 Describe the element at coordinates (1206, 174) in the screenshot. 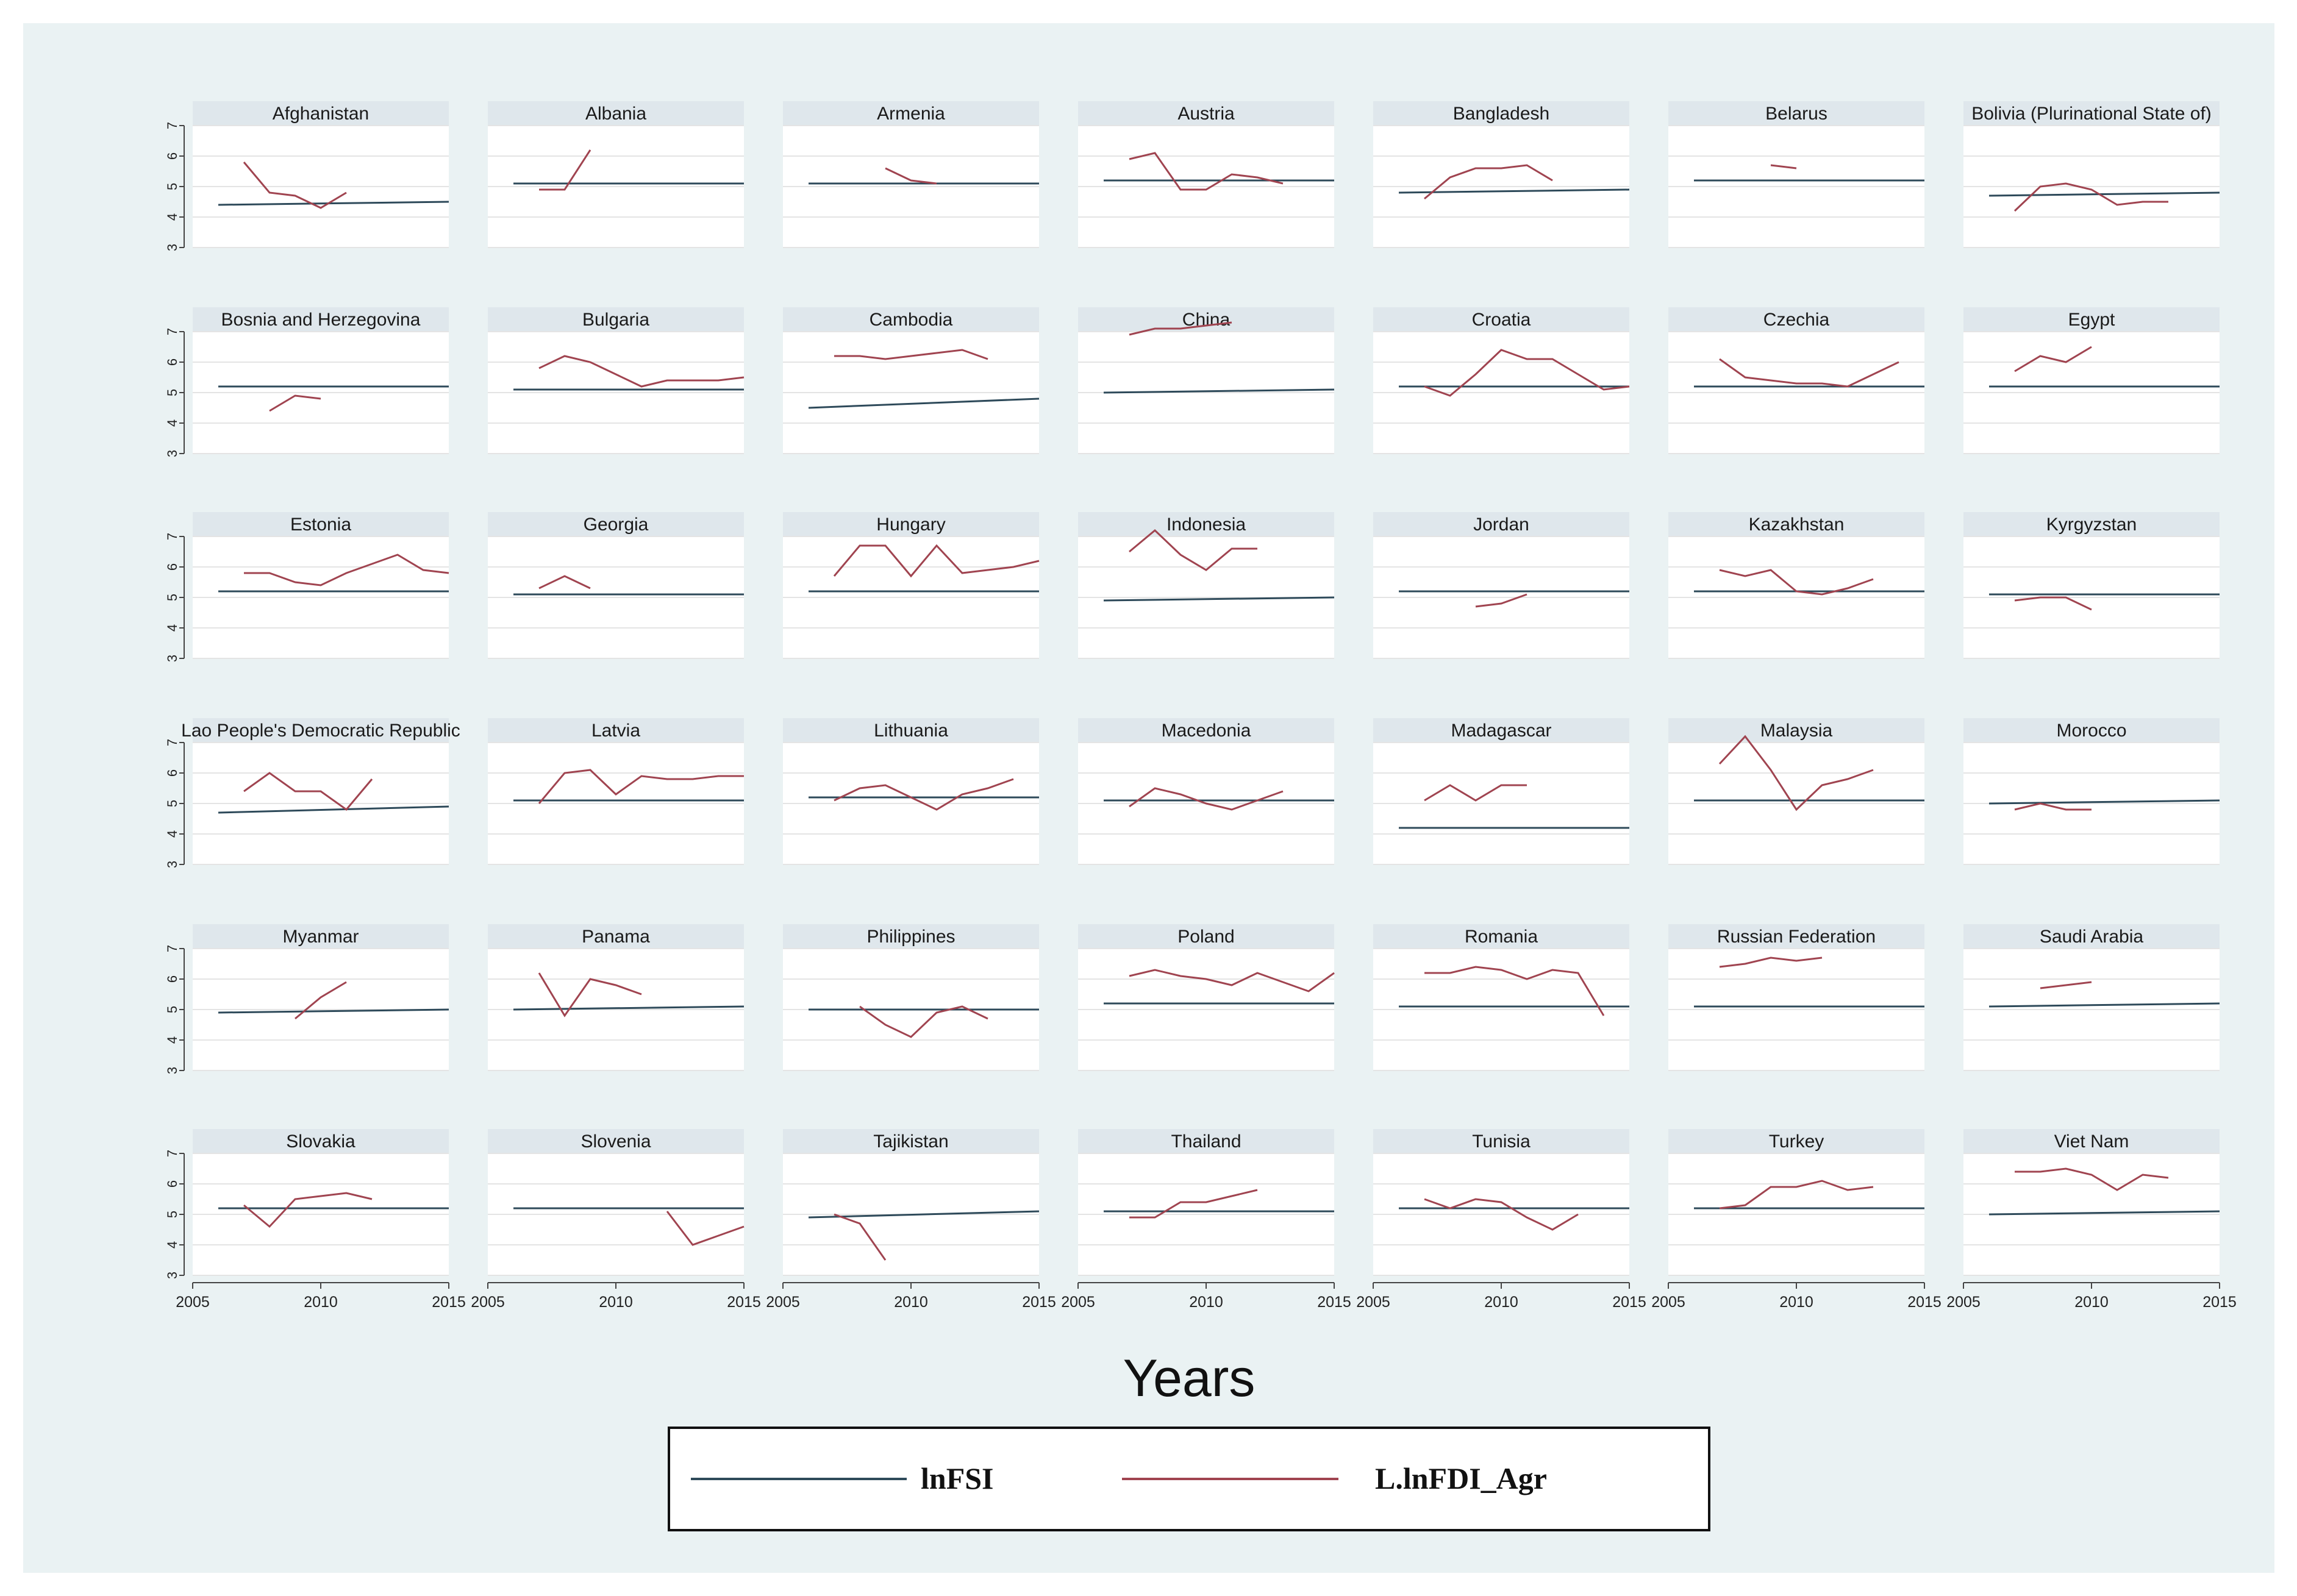

I see `panel-austria: Austria` at that location.